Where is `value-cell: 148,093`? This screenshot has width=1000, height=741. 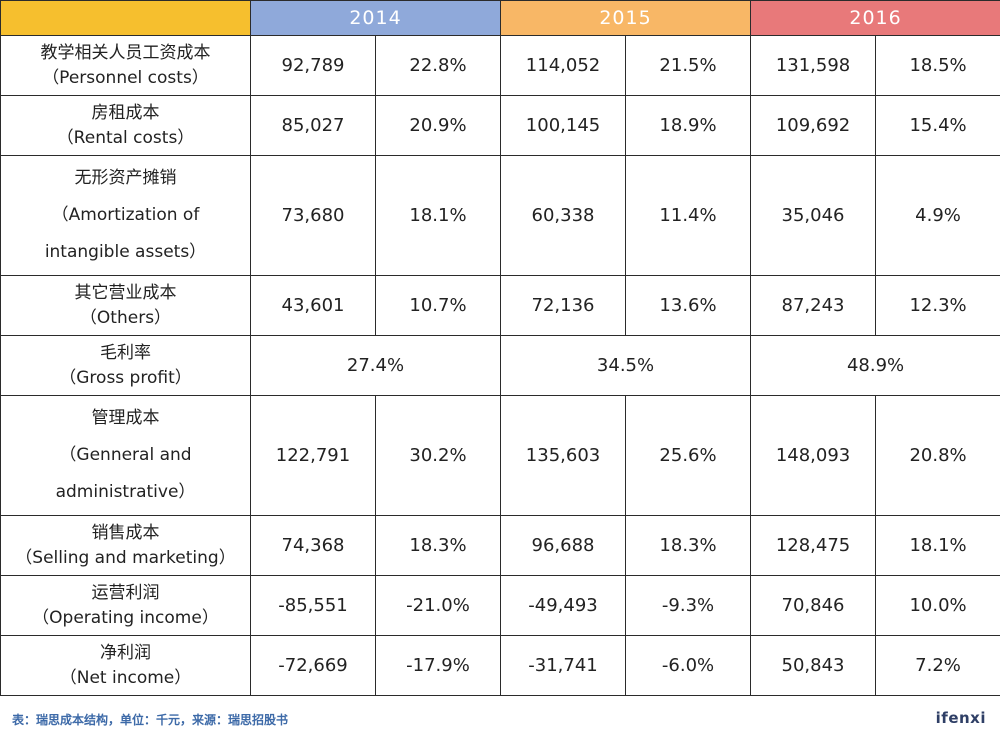 value-cell: 148,093 is located at coordinates (813, 455).